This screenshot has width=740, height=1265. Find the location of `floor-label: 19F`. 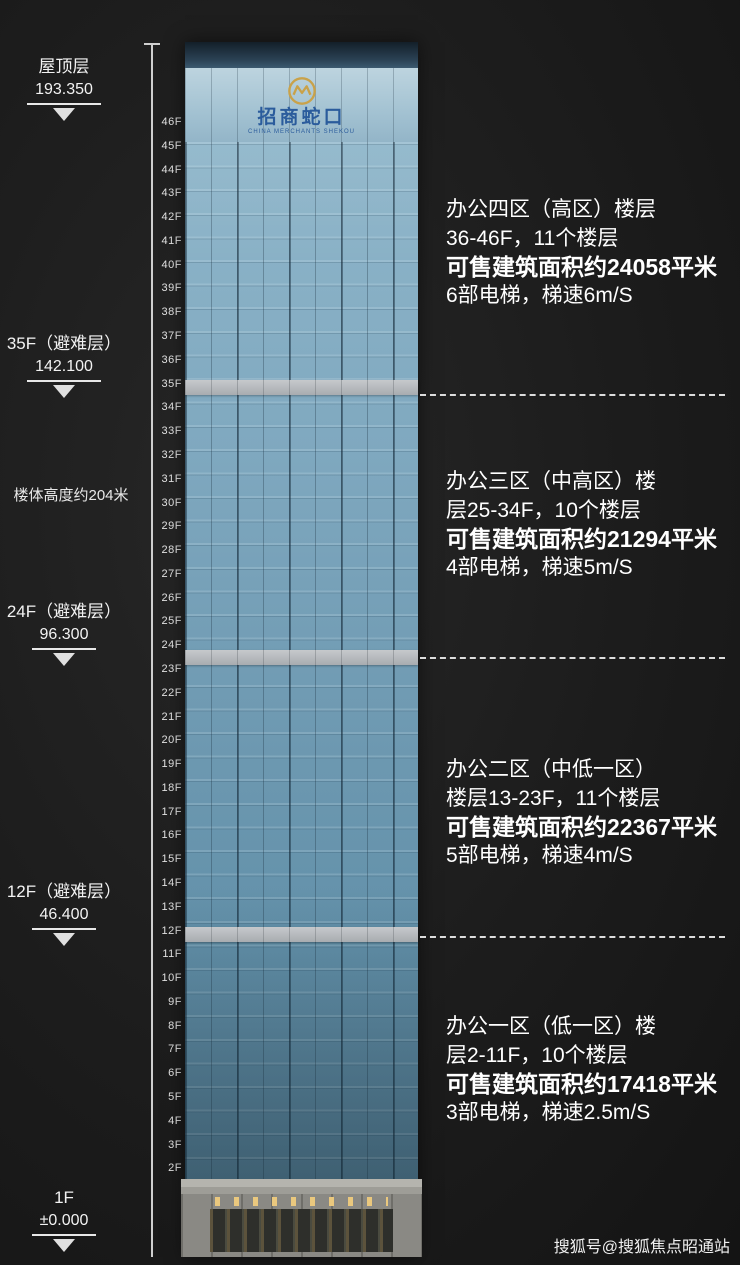

floor-label: 19F is located at coordinates (171, 764).